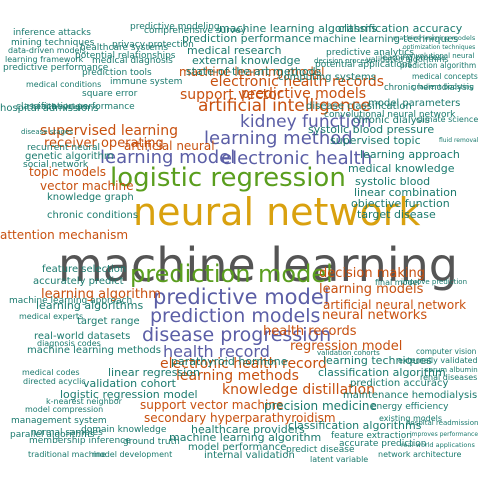 This screenshot has width=480, height=480. What do you see at coordinates (343, 61) in the screenshot?
I see `cloud-word: decision process` at bounding box center [343, 61].